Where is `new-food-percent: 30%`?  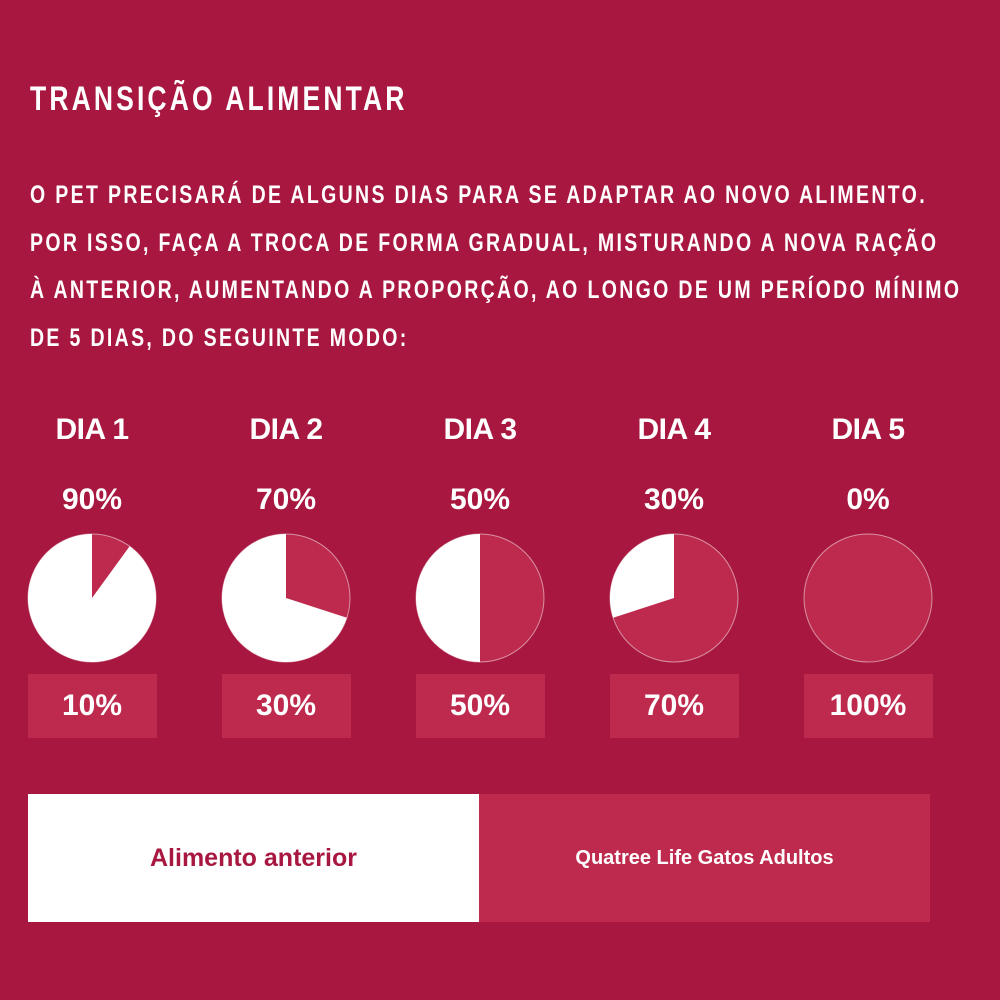
new-food-percent: 30% is located at coordinates (286, 706).